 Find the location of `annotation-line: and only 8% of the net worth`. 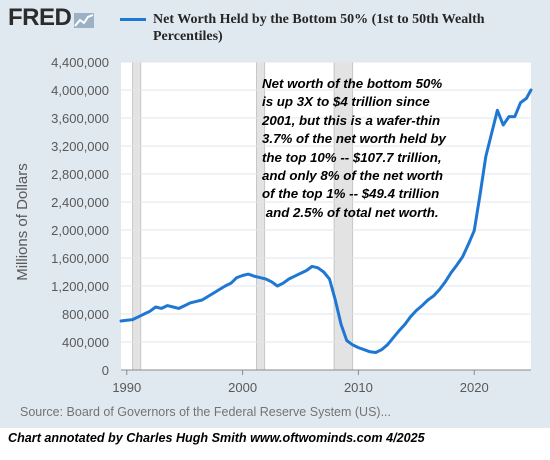

annotation-line: and only 8% of the net worth is located at coordinates (352, 176).